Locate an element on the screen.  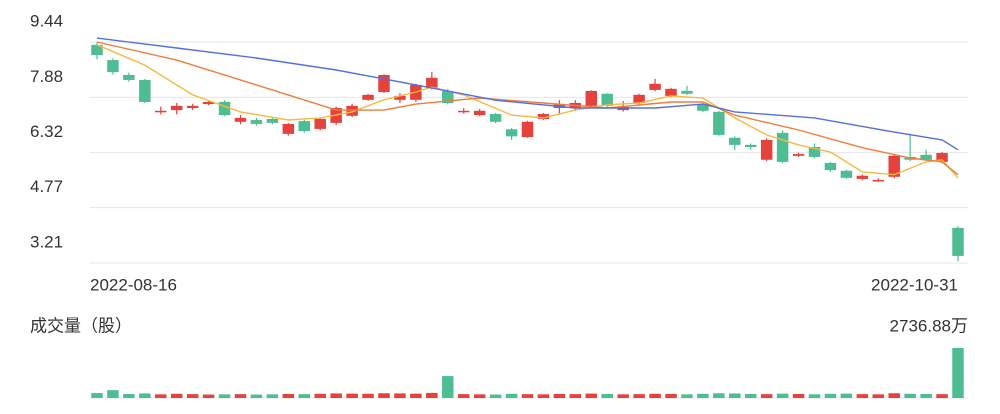
y-tick-label: 7.88 is located at coordinates (46, 76).